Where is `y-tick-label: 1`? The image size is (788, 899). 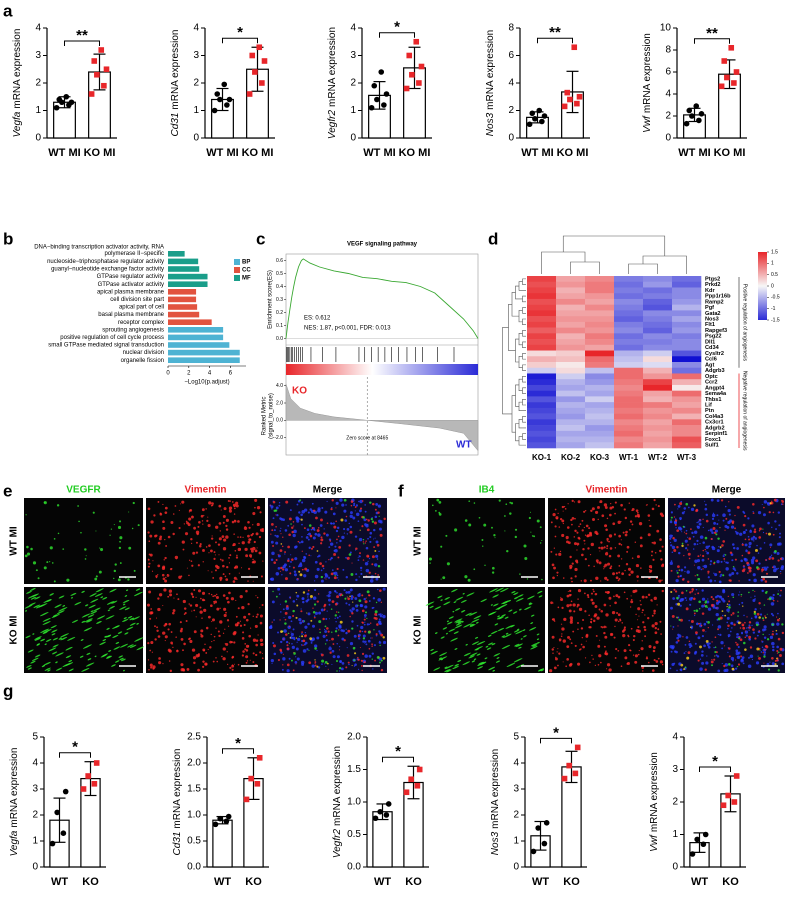
y-tick-label: 1 is located at coordinates (675, 834).